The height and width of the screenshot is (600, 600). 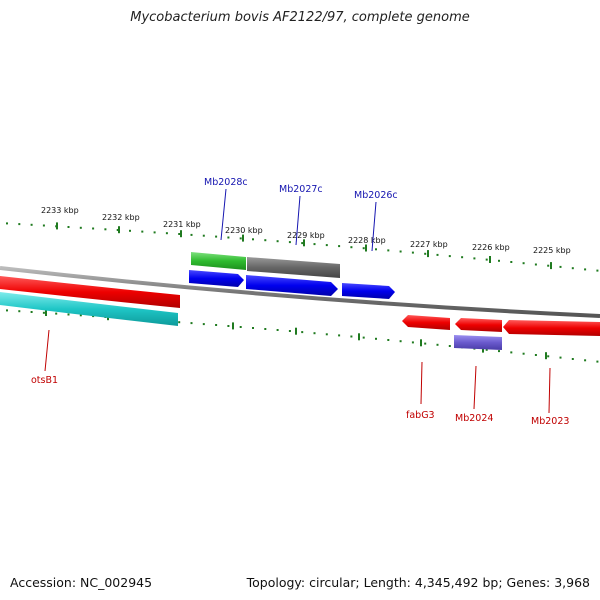 I want to click on gene-arrow-Mb2023, so click(x=551, y=328).